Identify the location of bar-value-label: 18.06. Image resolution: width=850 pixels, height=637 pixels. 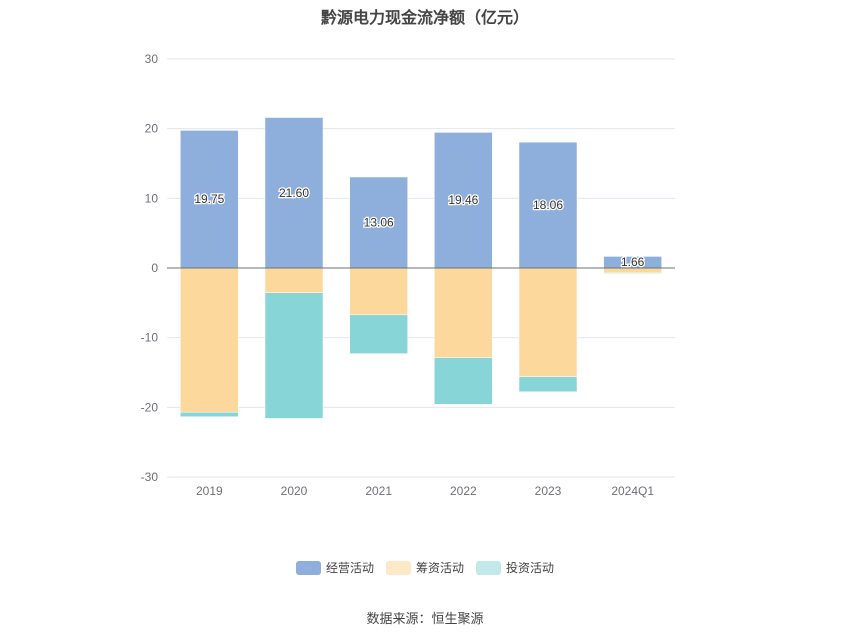
(548, 205).